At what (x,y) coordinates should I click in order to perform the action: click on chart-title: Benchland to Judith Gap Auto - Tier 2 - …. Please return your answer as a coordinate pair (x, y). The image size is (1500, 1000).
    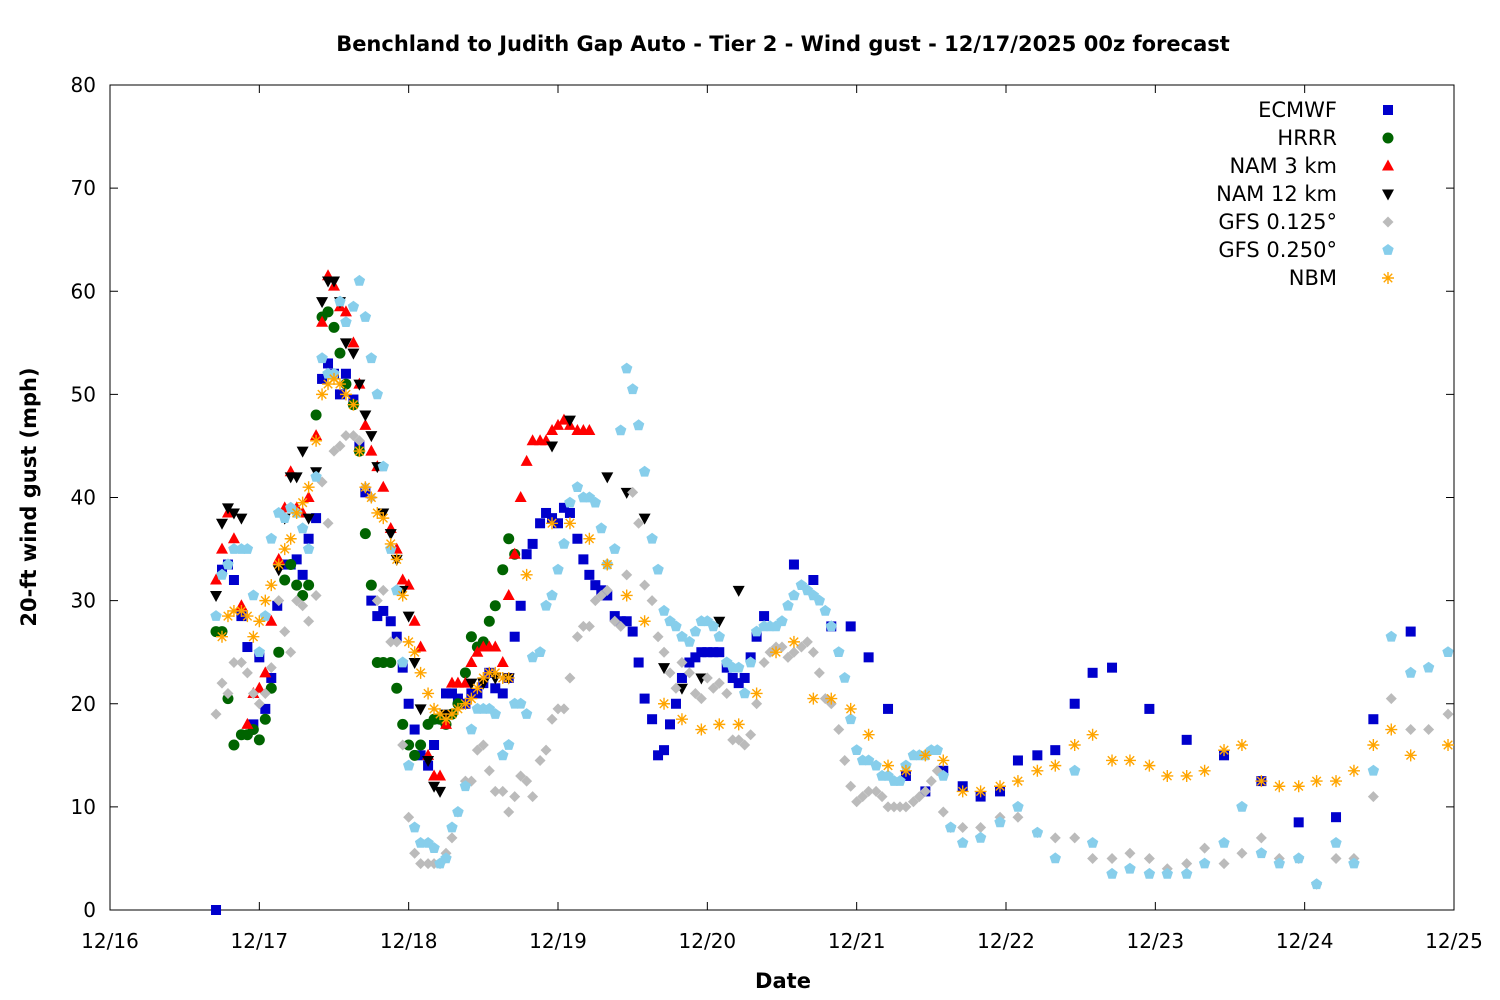
    Looking at the image, I should click on (783, 44).